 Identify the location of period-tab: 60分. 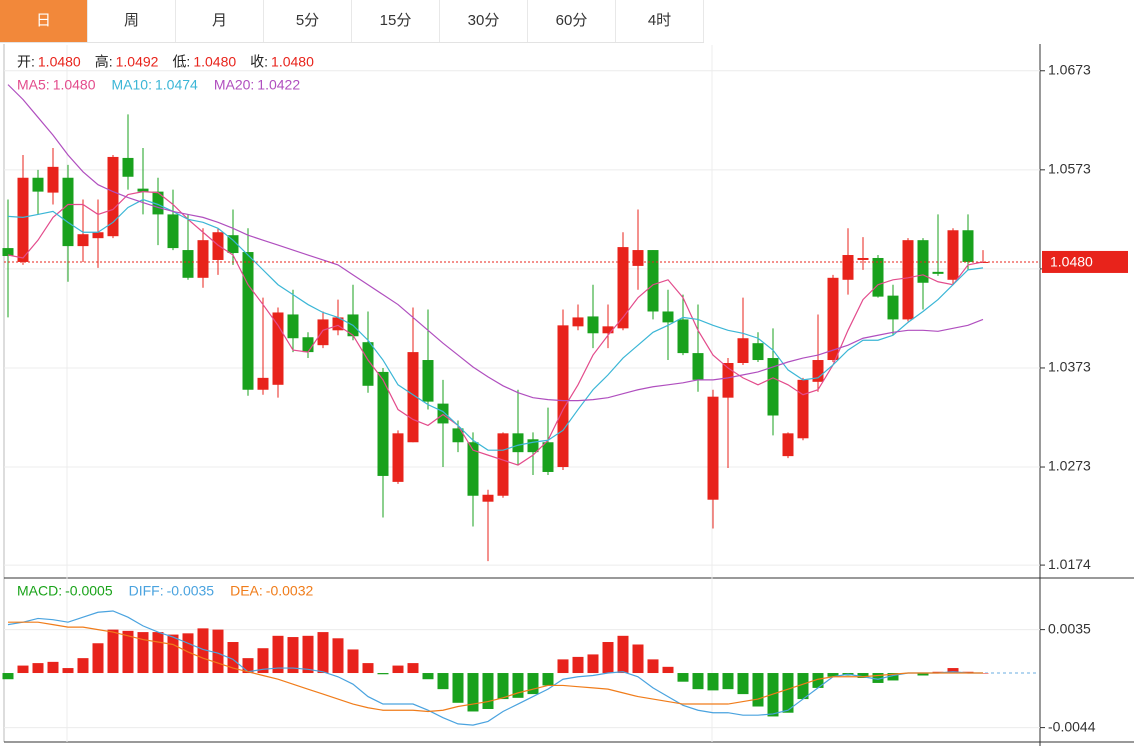
(572, 21).